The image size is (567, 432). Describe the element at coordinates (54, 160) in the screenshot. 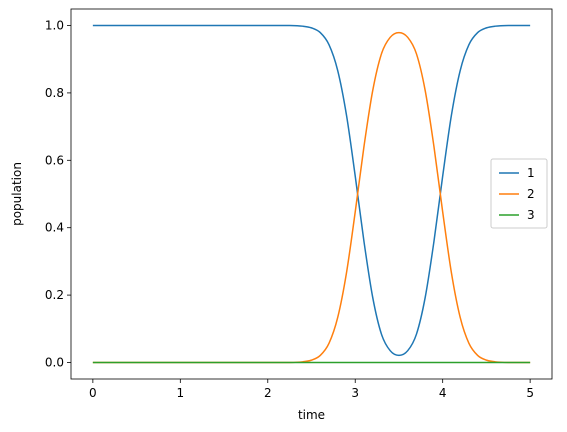

I see `y-tick-label: 0.6` at that location.